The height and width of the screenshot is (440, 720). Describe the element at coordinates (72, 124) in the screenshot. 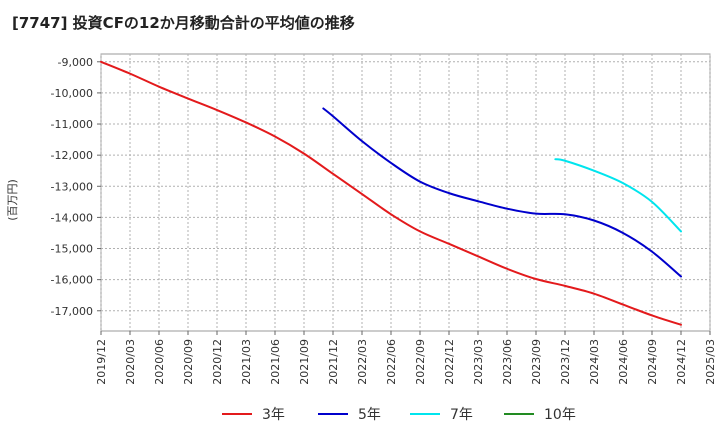

I see `y-tick-label: -11,000` at that location.